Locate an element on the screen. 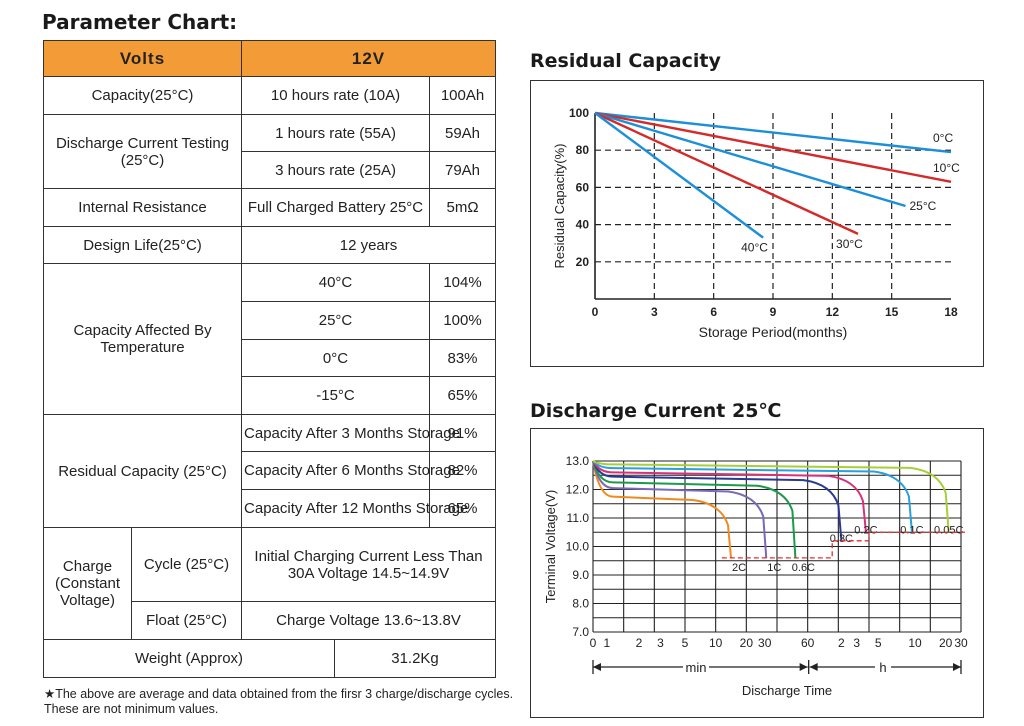 This screenshot has height=726, width=1024. arrow-right-icon is located at coordinates (957, 667).